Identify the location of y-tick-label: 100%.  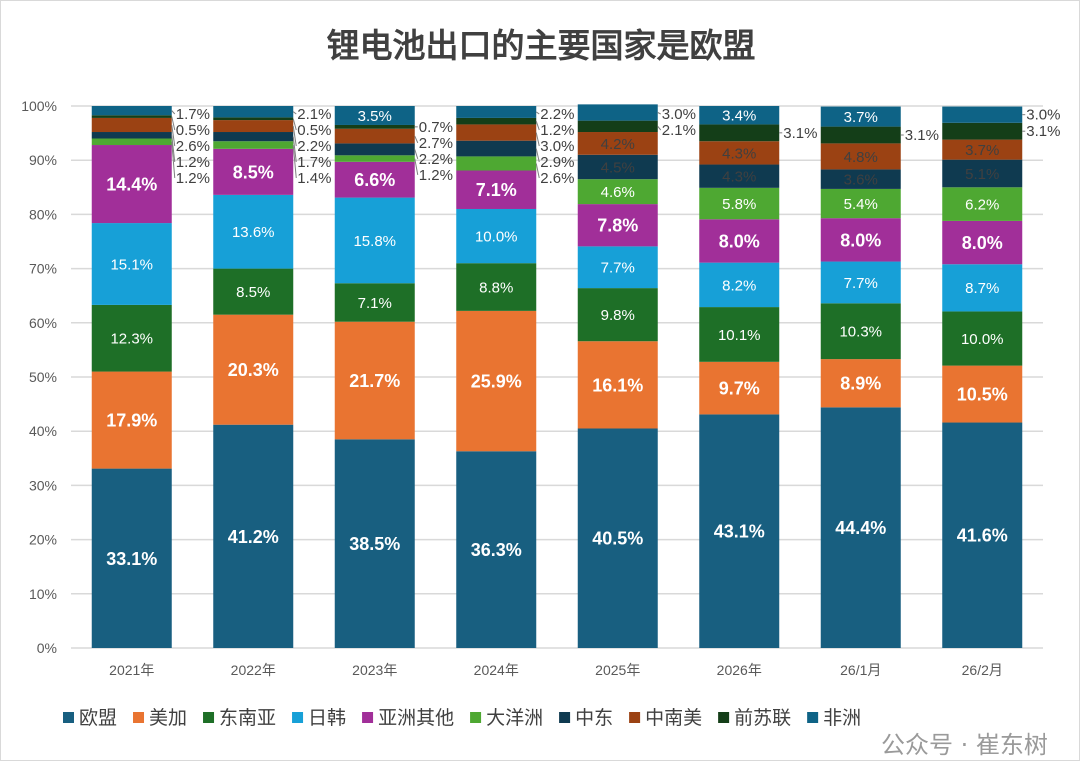
(39, 106).